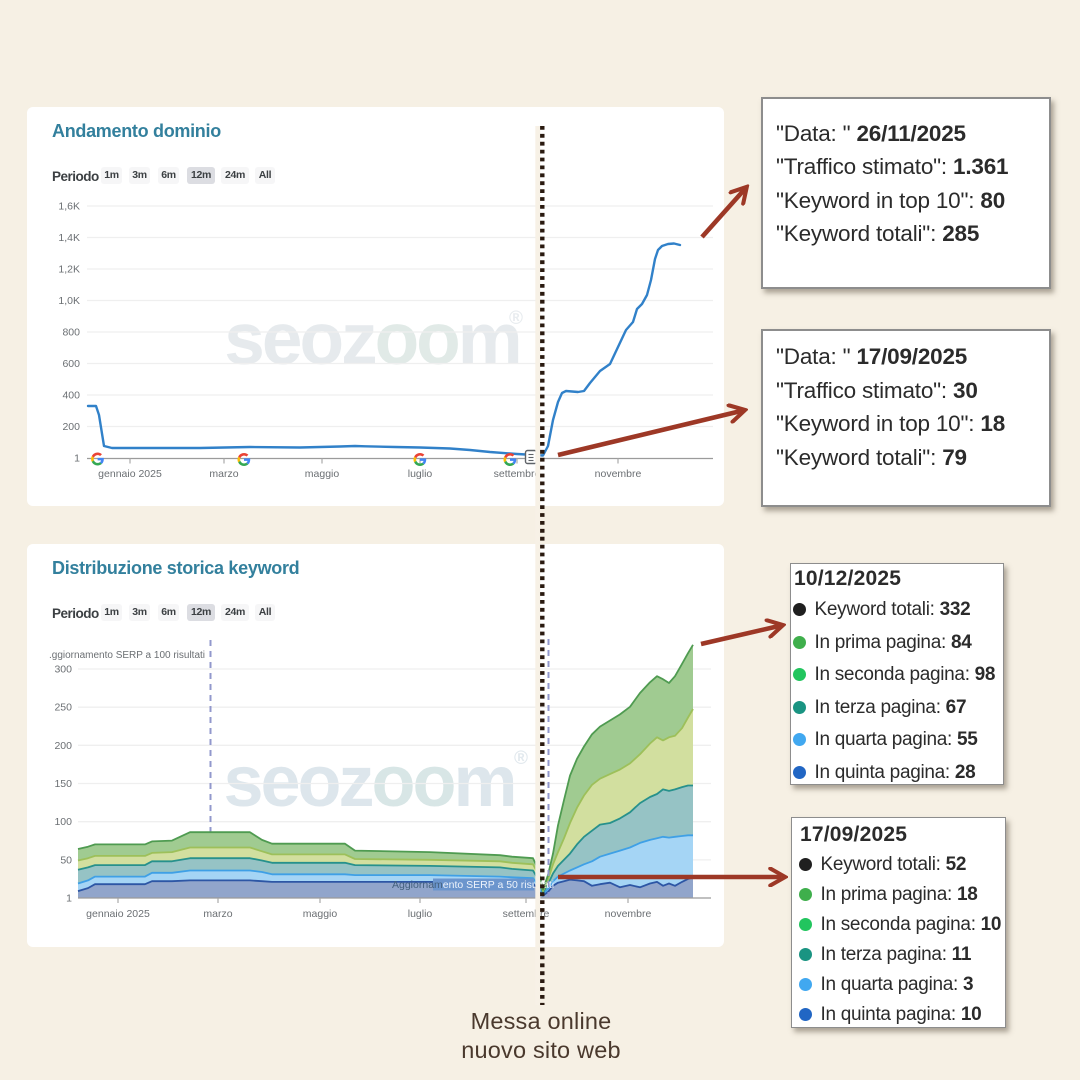 The height and width of the screenshot is (1080, 1080). Describe the element at coordinates (473, 885) in the screenshot. I see `svg-text:Aggiornamento SERP a 50 risult: Aggiornamento SERP a 50 risultati` at that location.